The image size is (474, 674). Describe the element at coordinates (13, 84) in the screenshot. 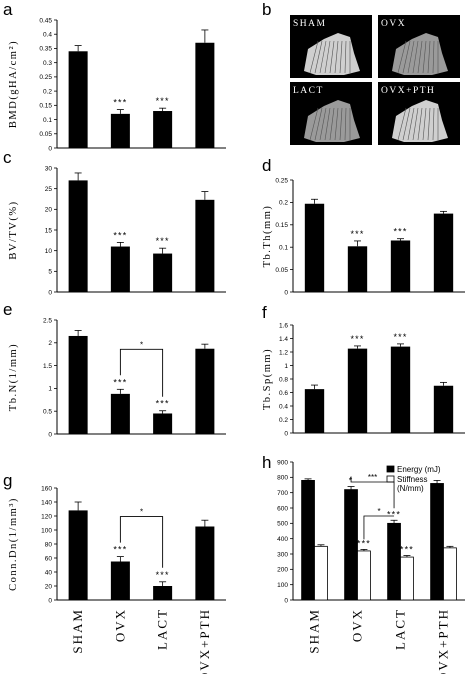

I see `y-axis-label: BMD(gHA/cm²)` at that location.